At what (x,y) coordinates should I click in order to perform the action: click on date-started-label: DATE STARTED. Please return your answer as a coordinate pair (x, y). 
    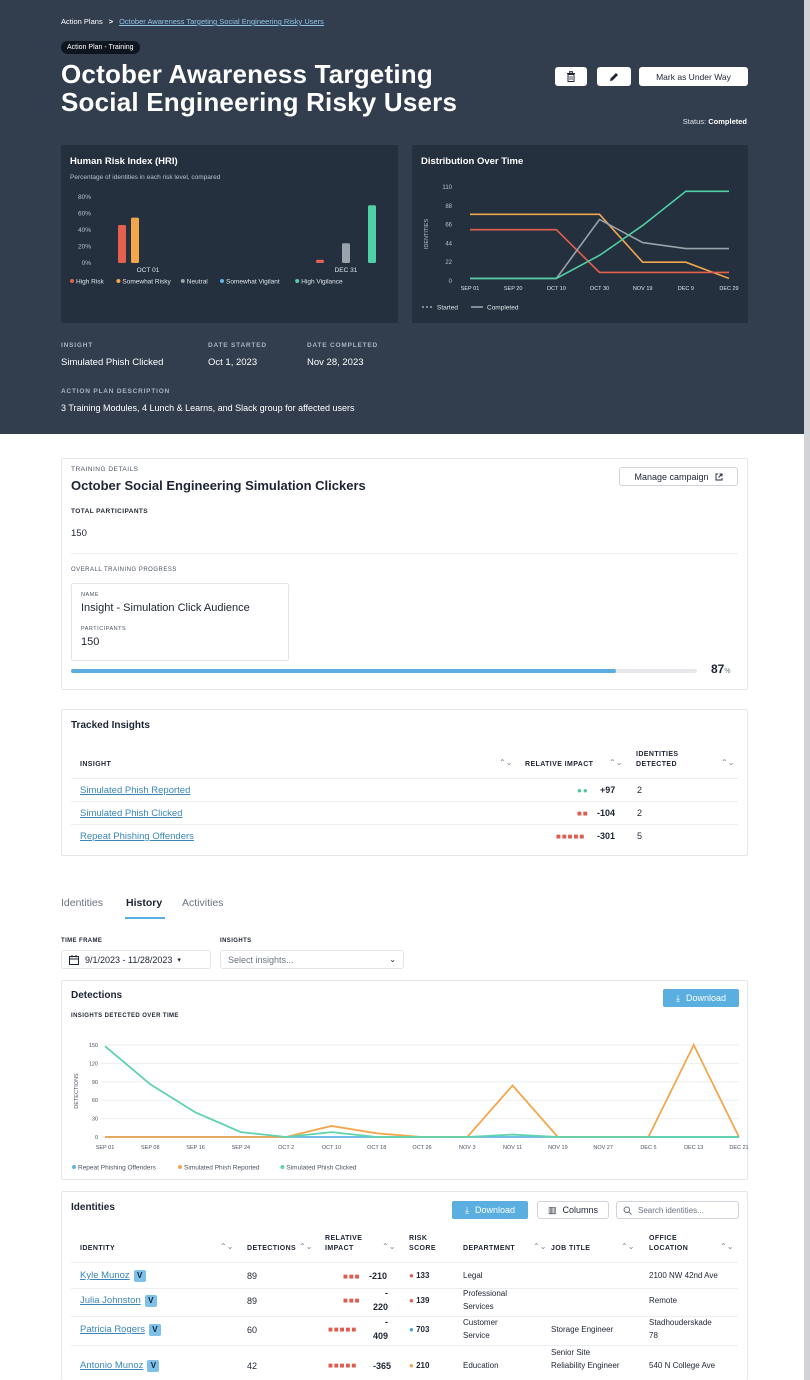
    Looking at the image, I should click on (237, 345).